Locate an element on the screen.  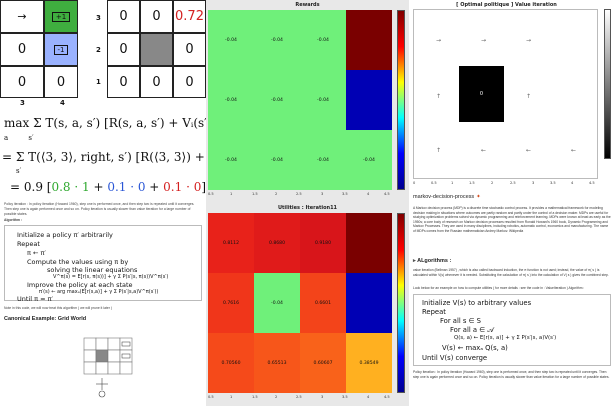
algo-line: solving the linear equations is located at coordinates (92, 270).